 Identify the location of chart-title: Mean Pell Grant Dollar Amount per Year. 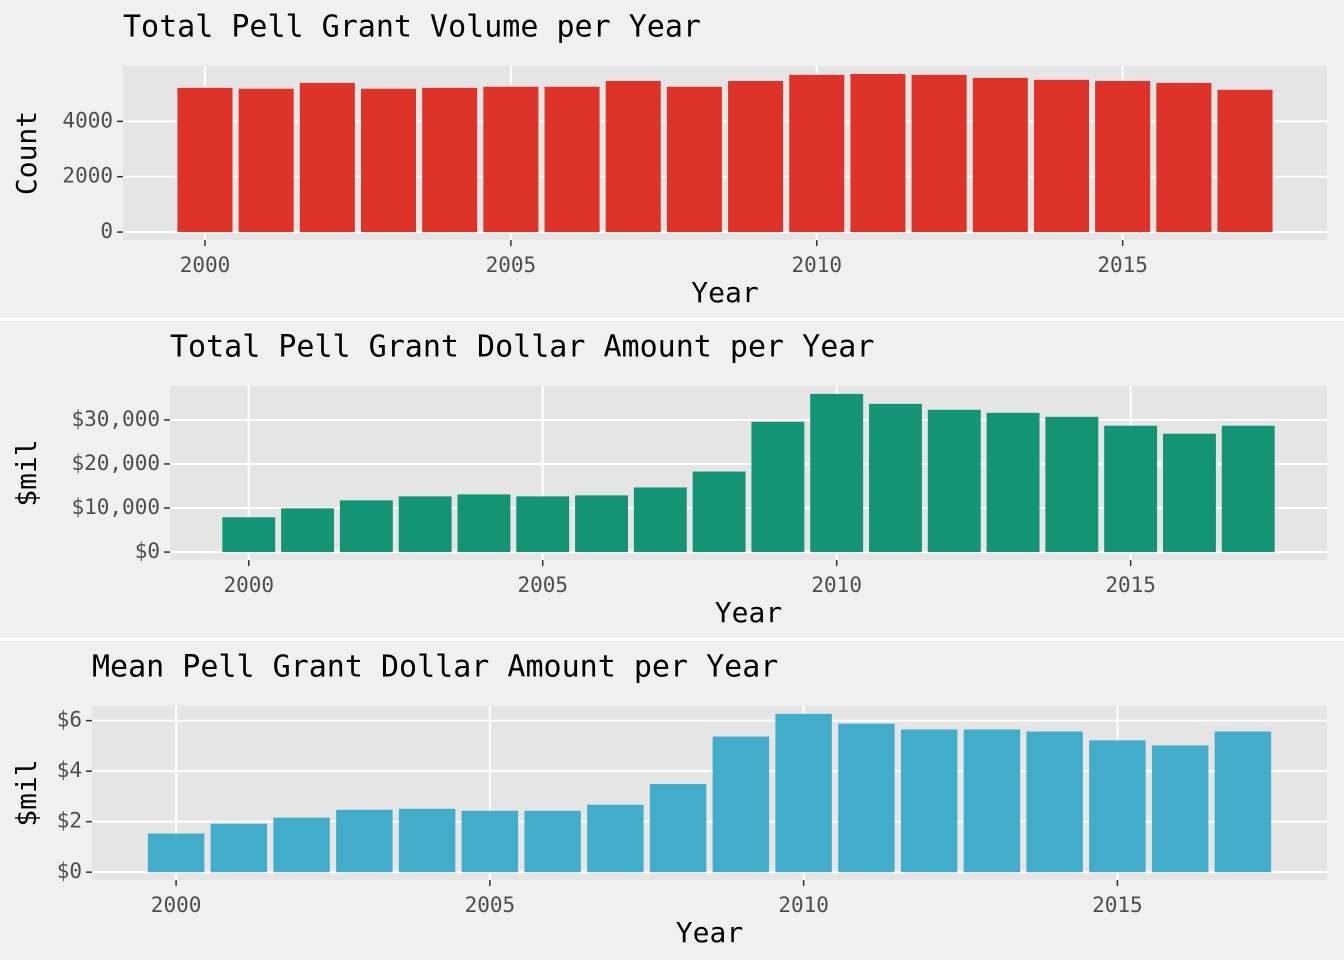
(435, 667).